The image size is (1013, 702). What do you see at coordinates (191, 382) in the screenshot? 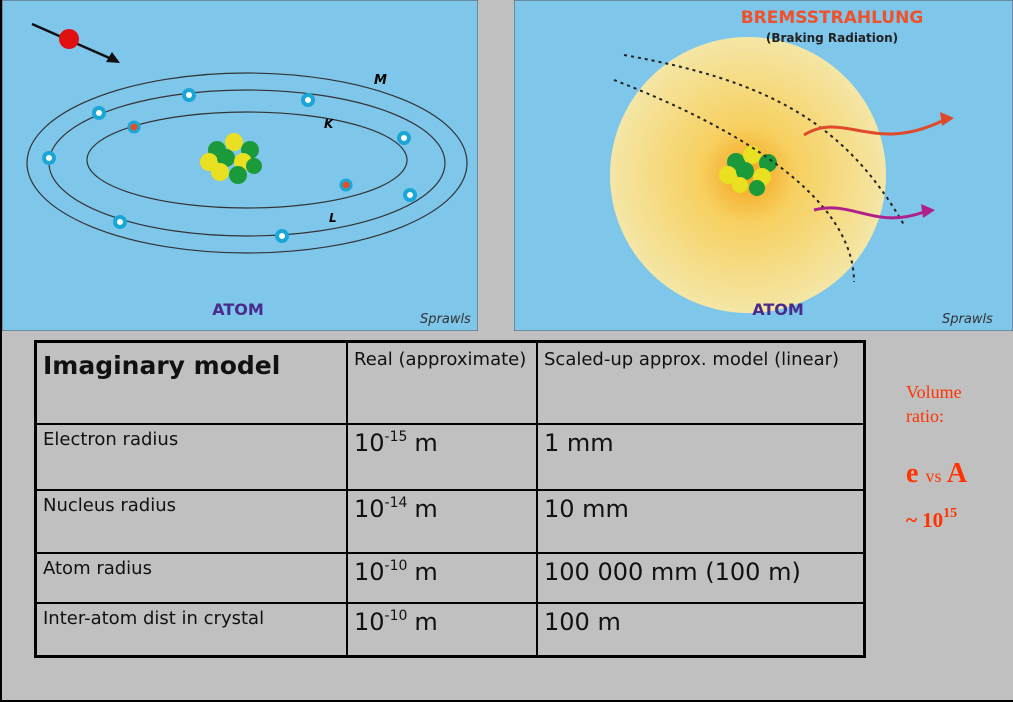
I see `header-cell: Imaginary model` at bounding box center [191, 382].